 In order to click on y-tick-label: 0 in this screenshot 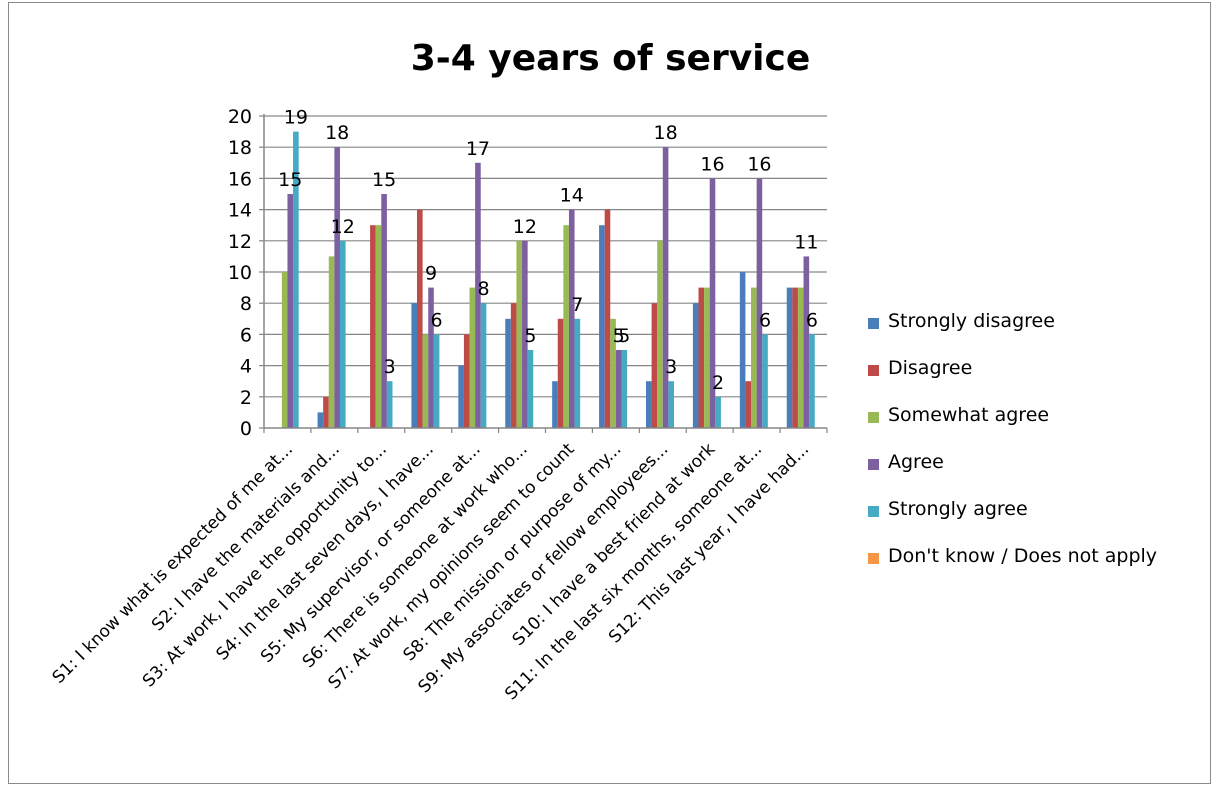, I will do `click(246, 429)`.